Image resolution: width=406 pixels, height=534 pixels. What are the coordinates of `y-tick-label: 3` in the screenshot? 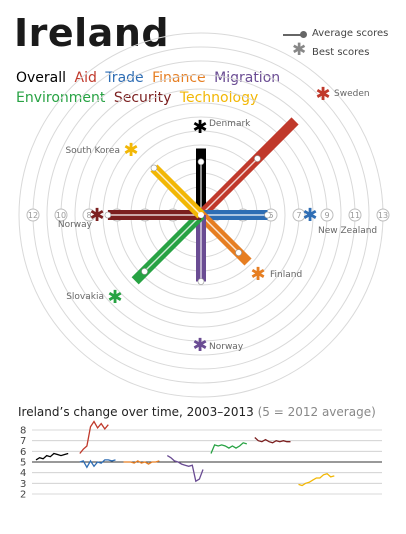 It's located at (23, 484).